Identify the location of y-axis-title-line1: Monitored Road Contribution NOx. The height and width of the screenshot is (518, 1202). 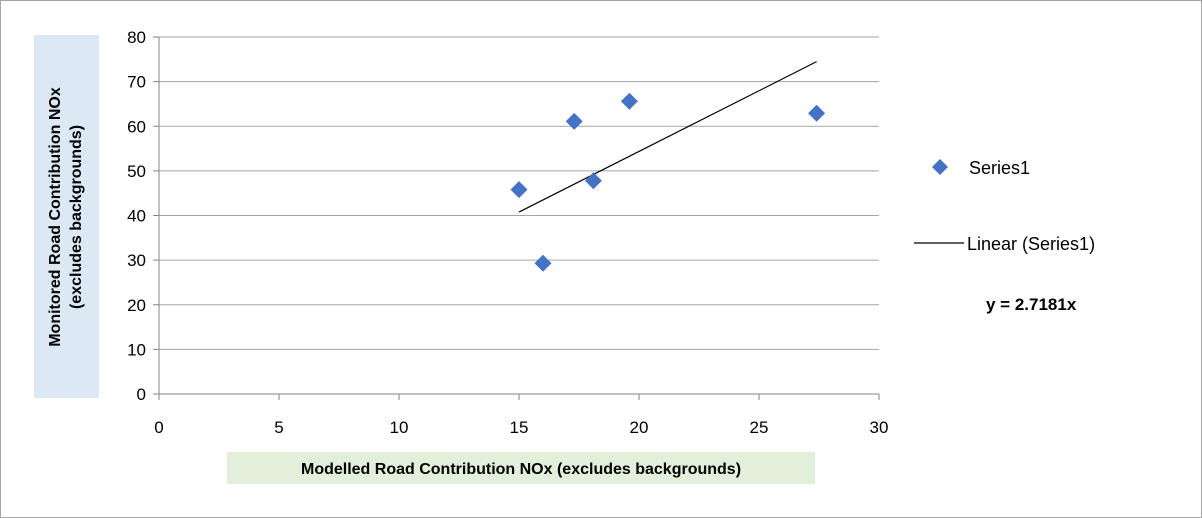
(55, 217).